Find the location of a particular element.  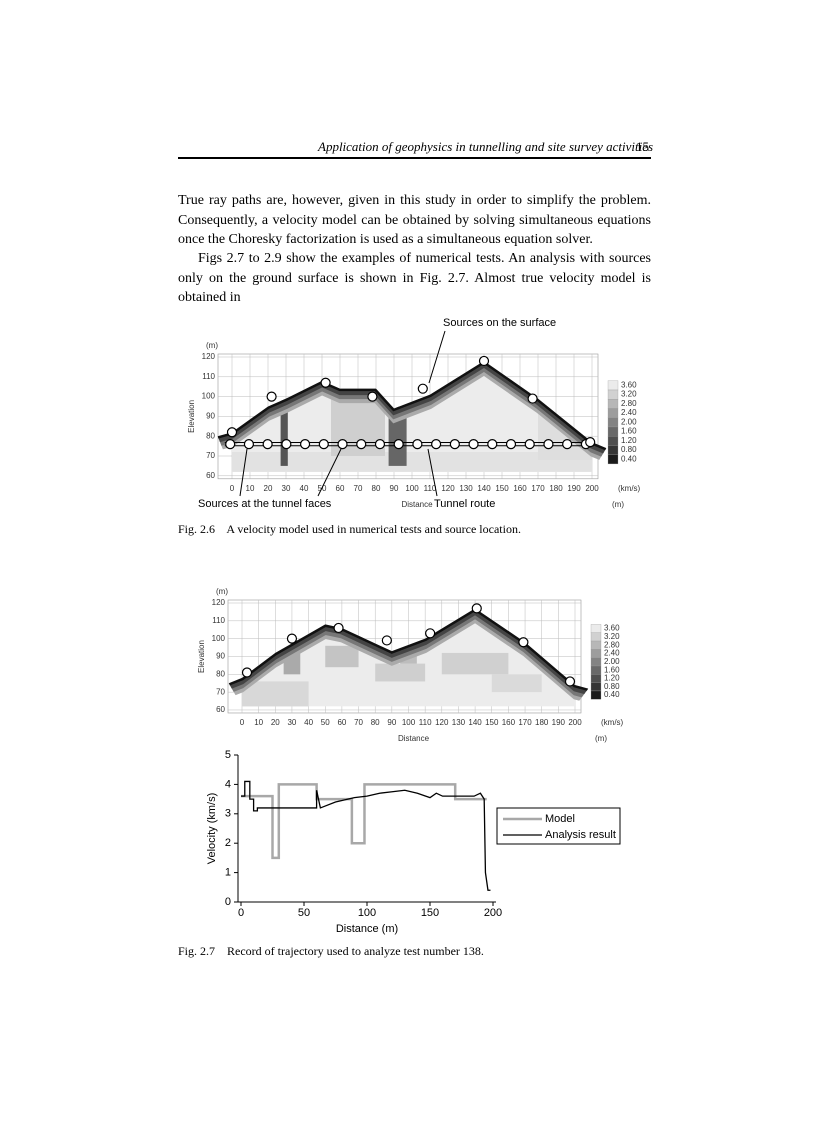

axis-frame is located at coordinates (366, 829).